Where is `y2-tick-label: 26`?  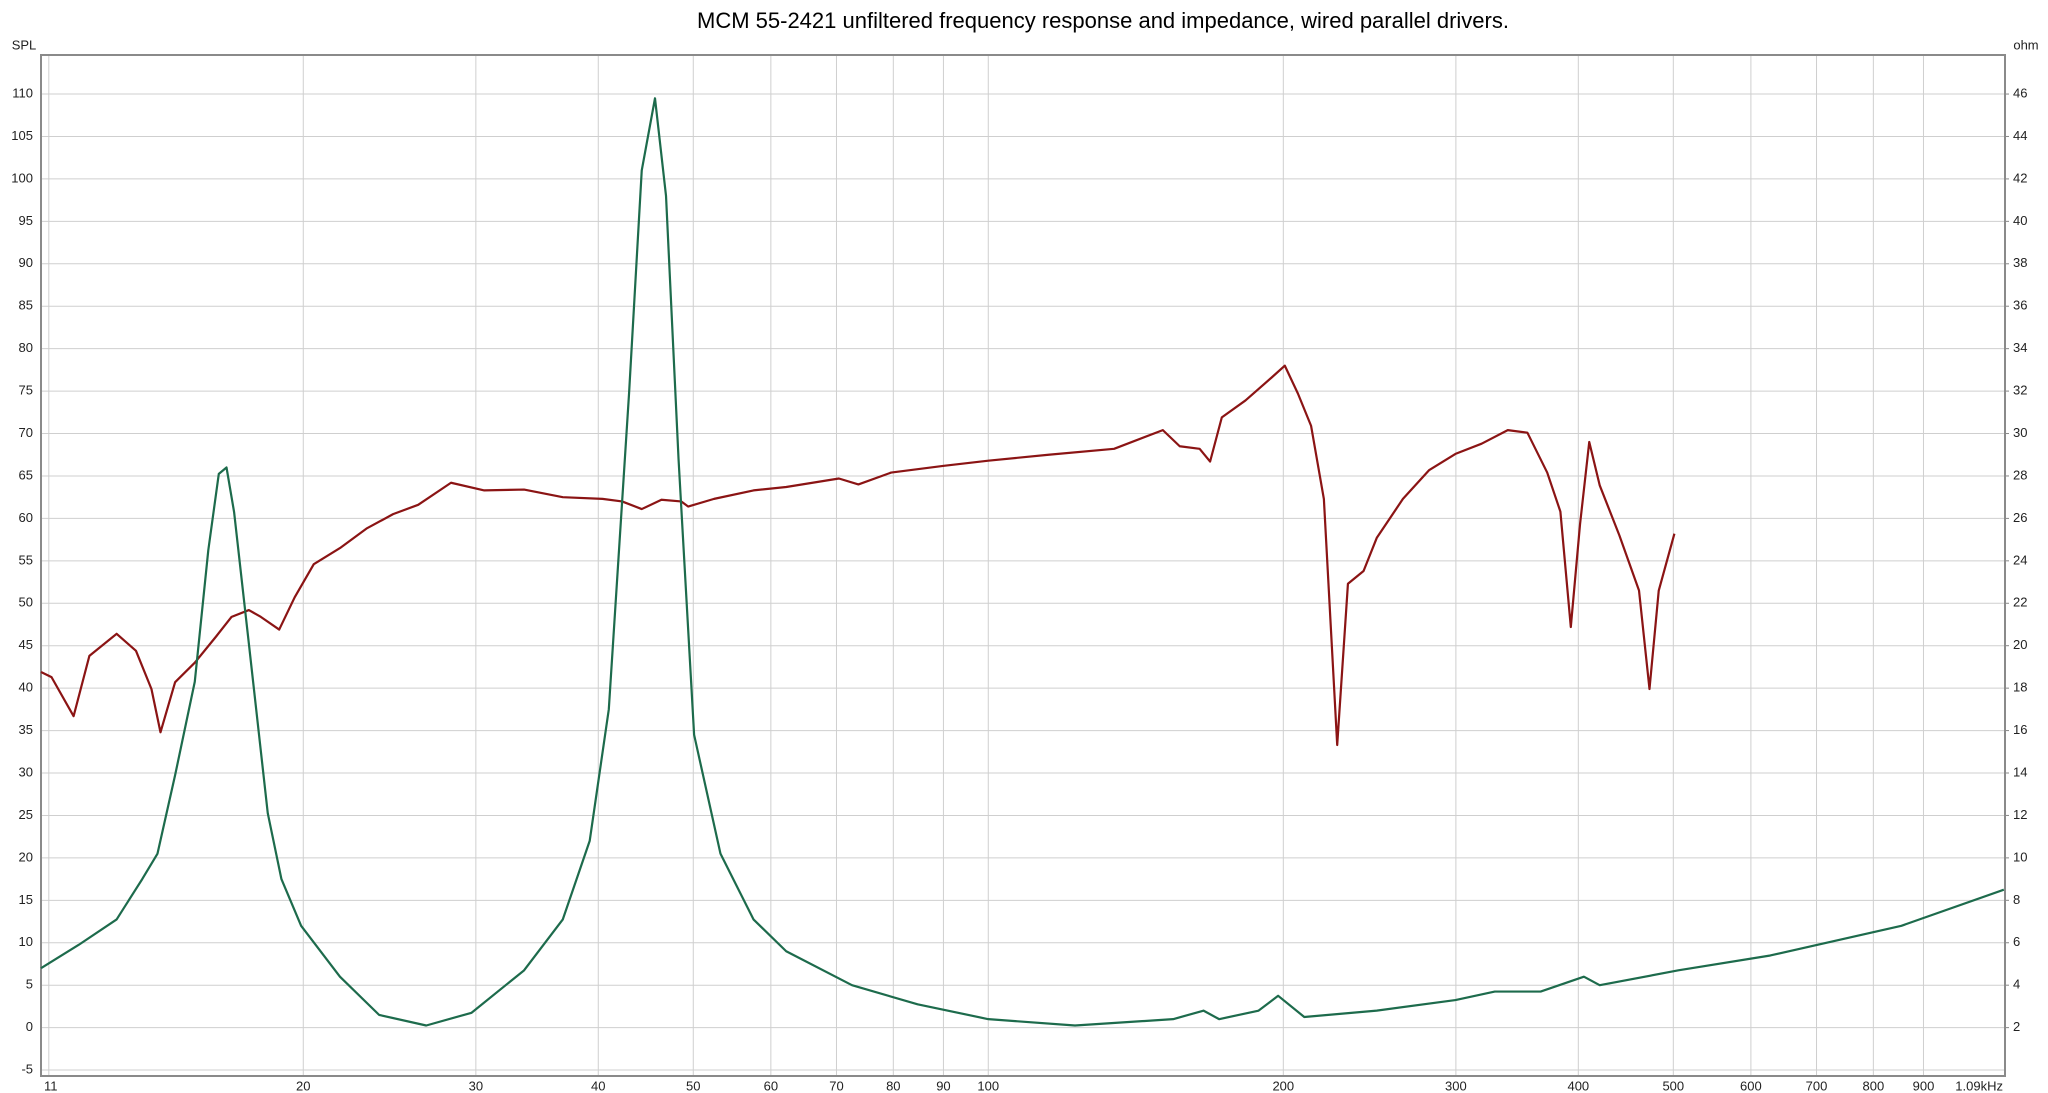 y2-tick-label: 26 is located at coordinates (2020, 517).